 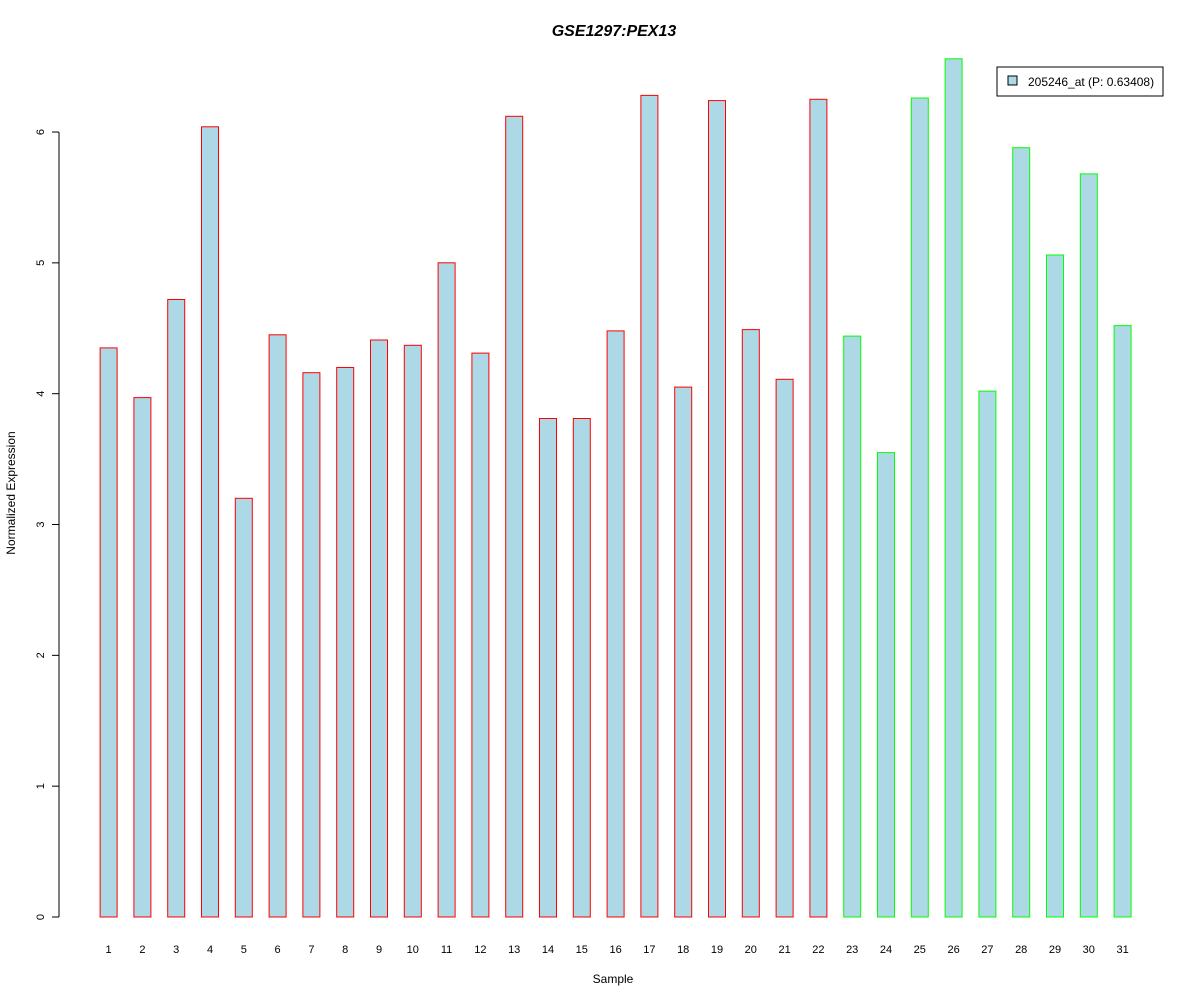 What do you see at coordinates (446, 950) in the screenshot?
I see `x-tick-label: 11` at bounding box center [446, 950].